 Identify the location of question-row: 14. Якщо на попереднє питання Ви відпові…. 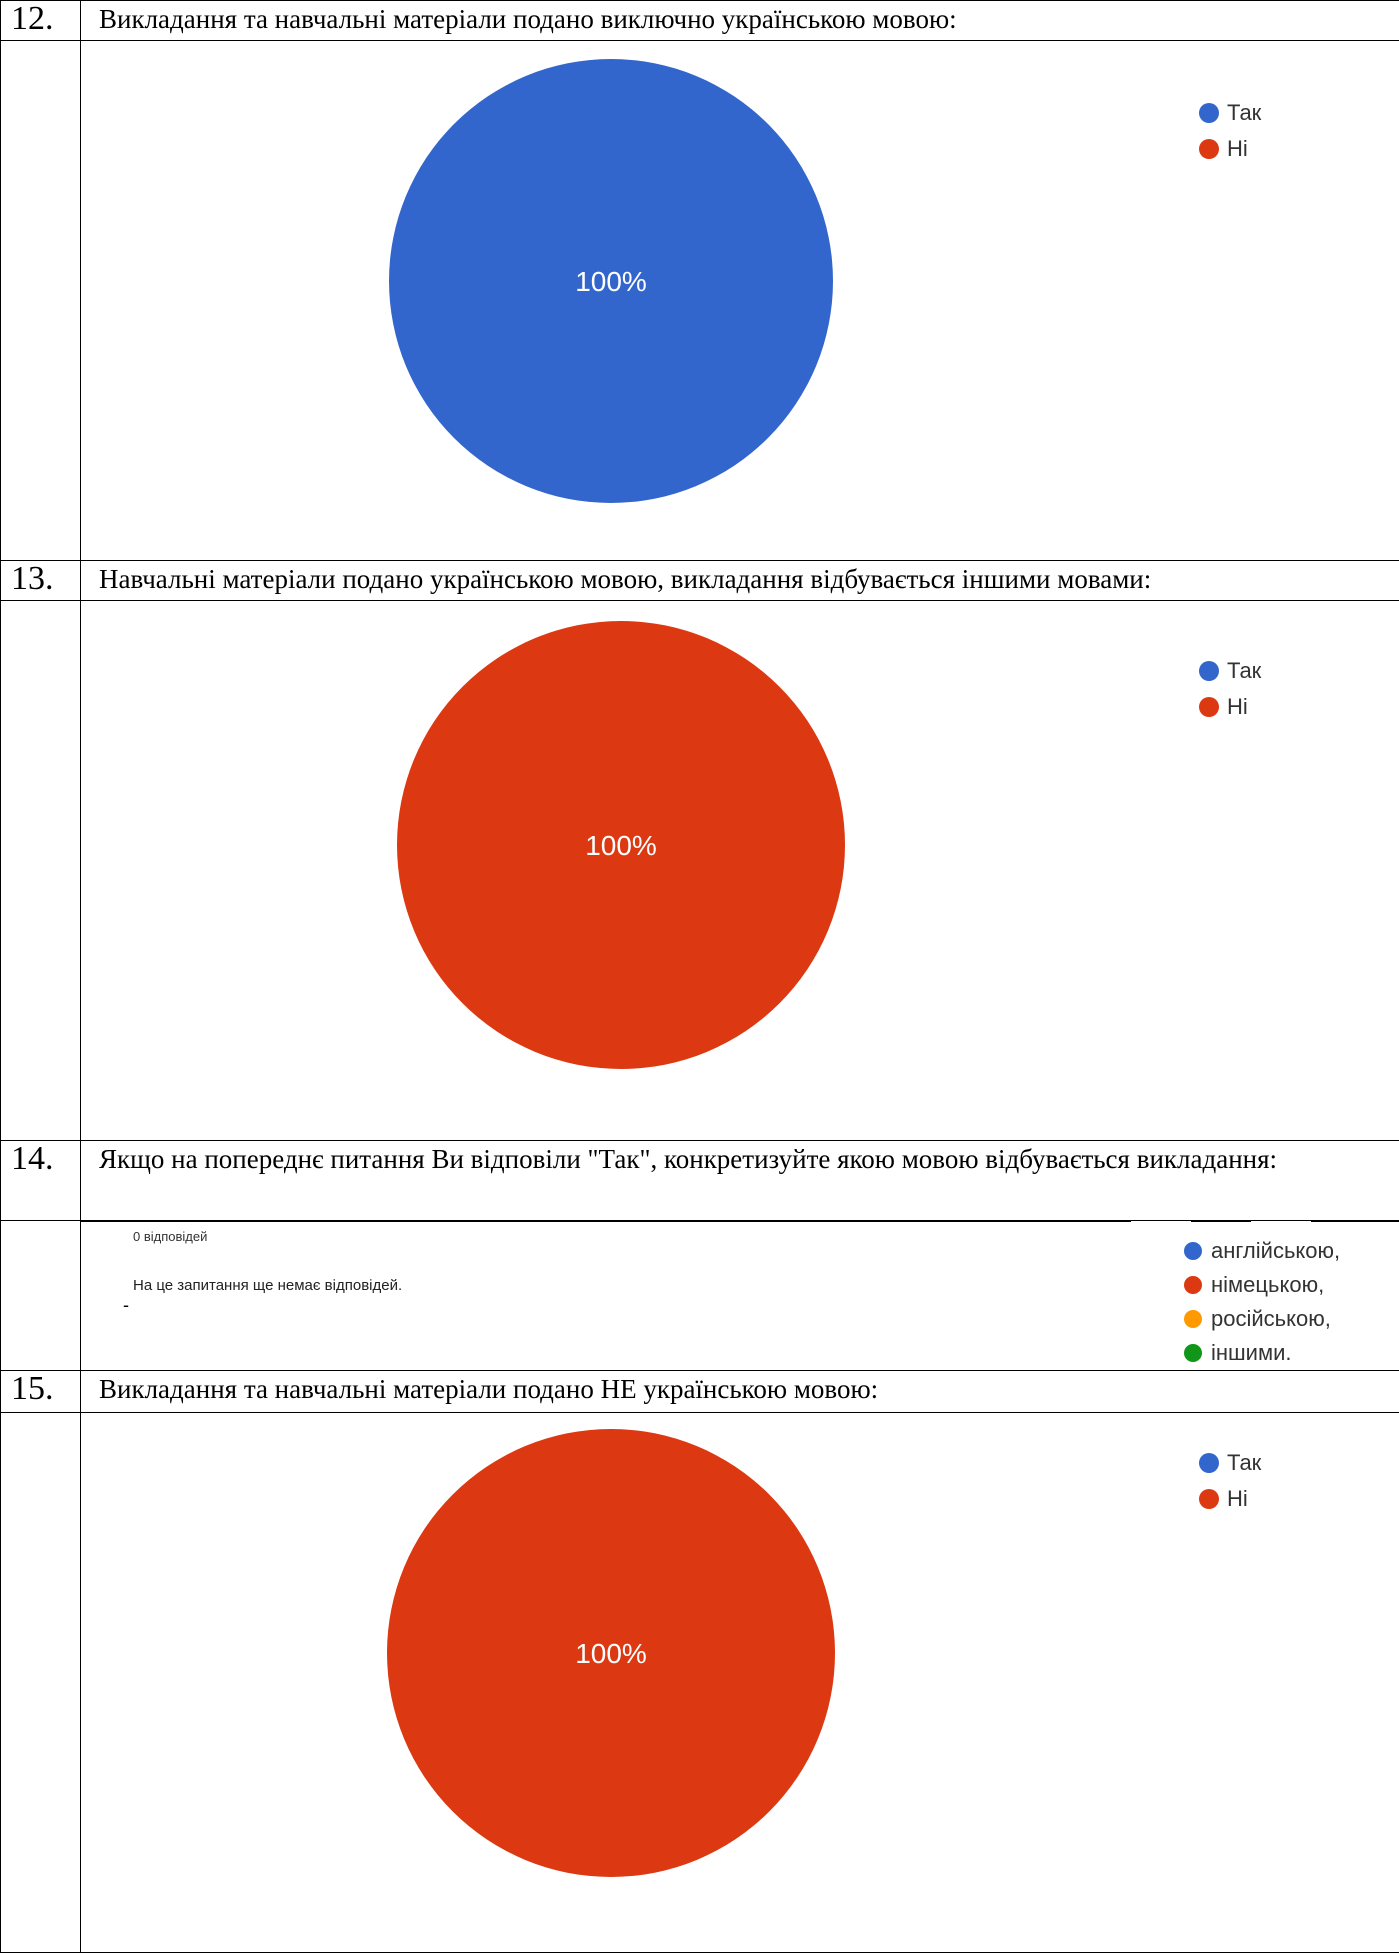
(700, 1181).